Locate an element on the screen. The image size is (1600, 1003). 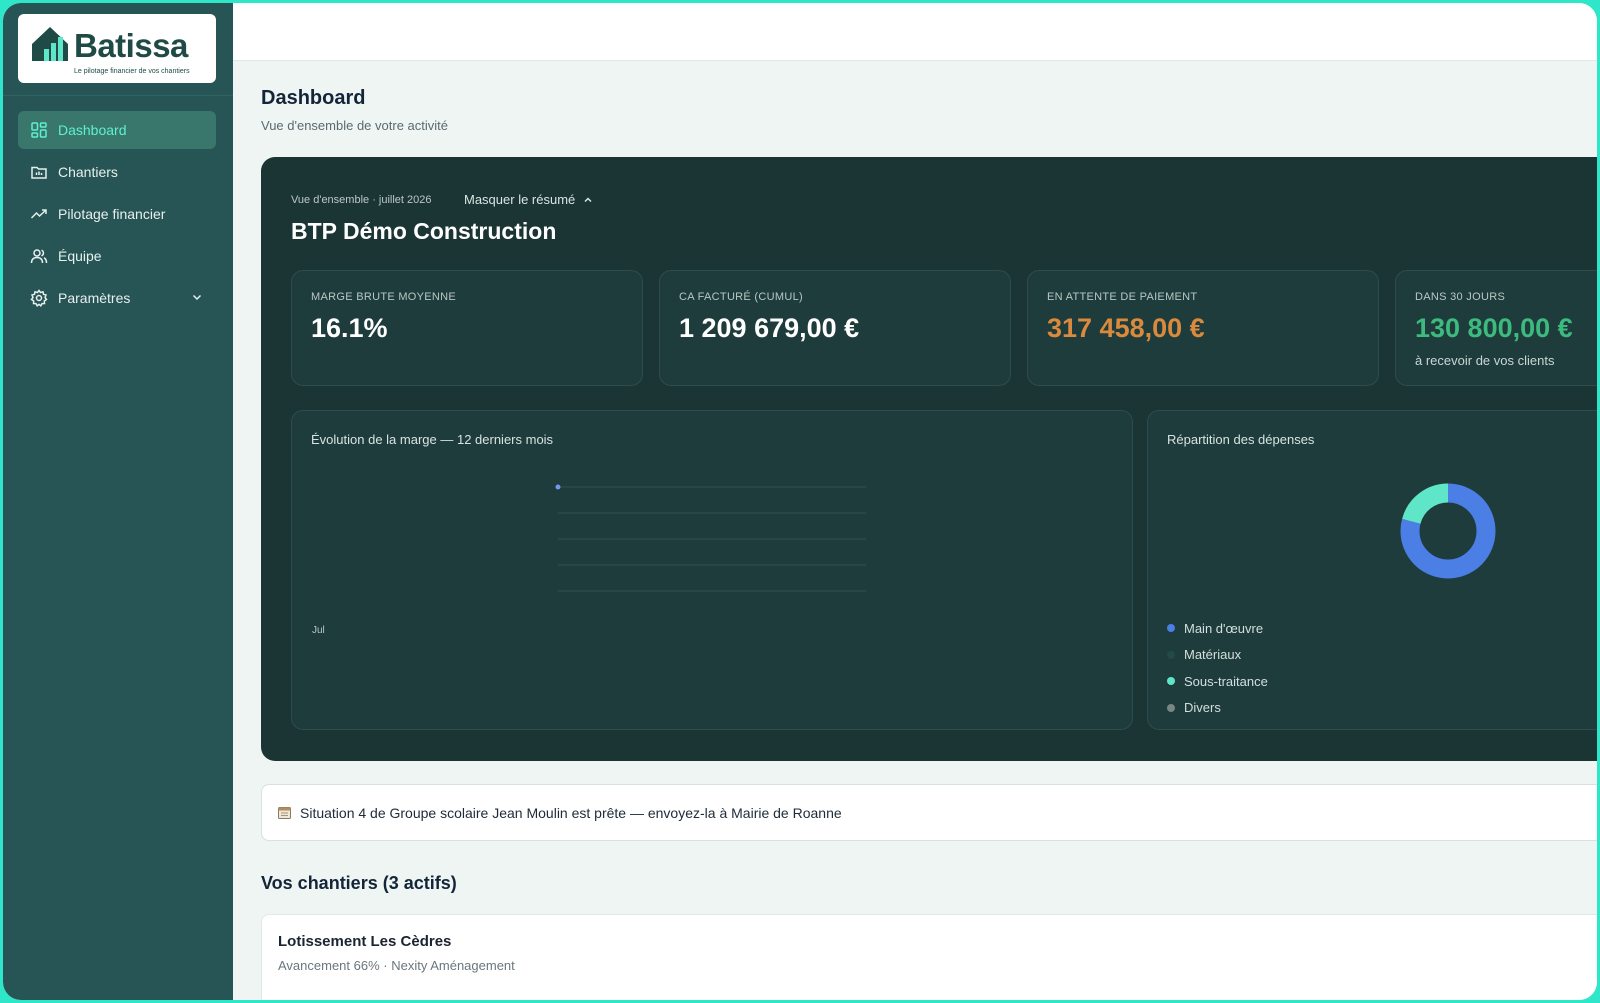
kpi-value: 16.1% is located at coordinates (349, 328).